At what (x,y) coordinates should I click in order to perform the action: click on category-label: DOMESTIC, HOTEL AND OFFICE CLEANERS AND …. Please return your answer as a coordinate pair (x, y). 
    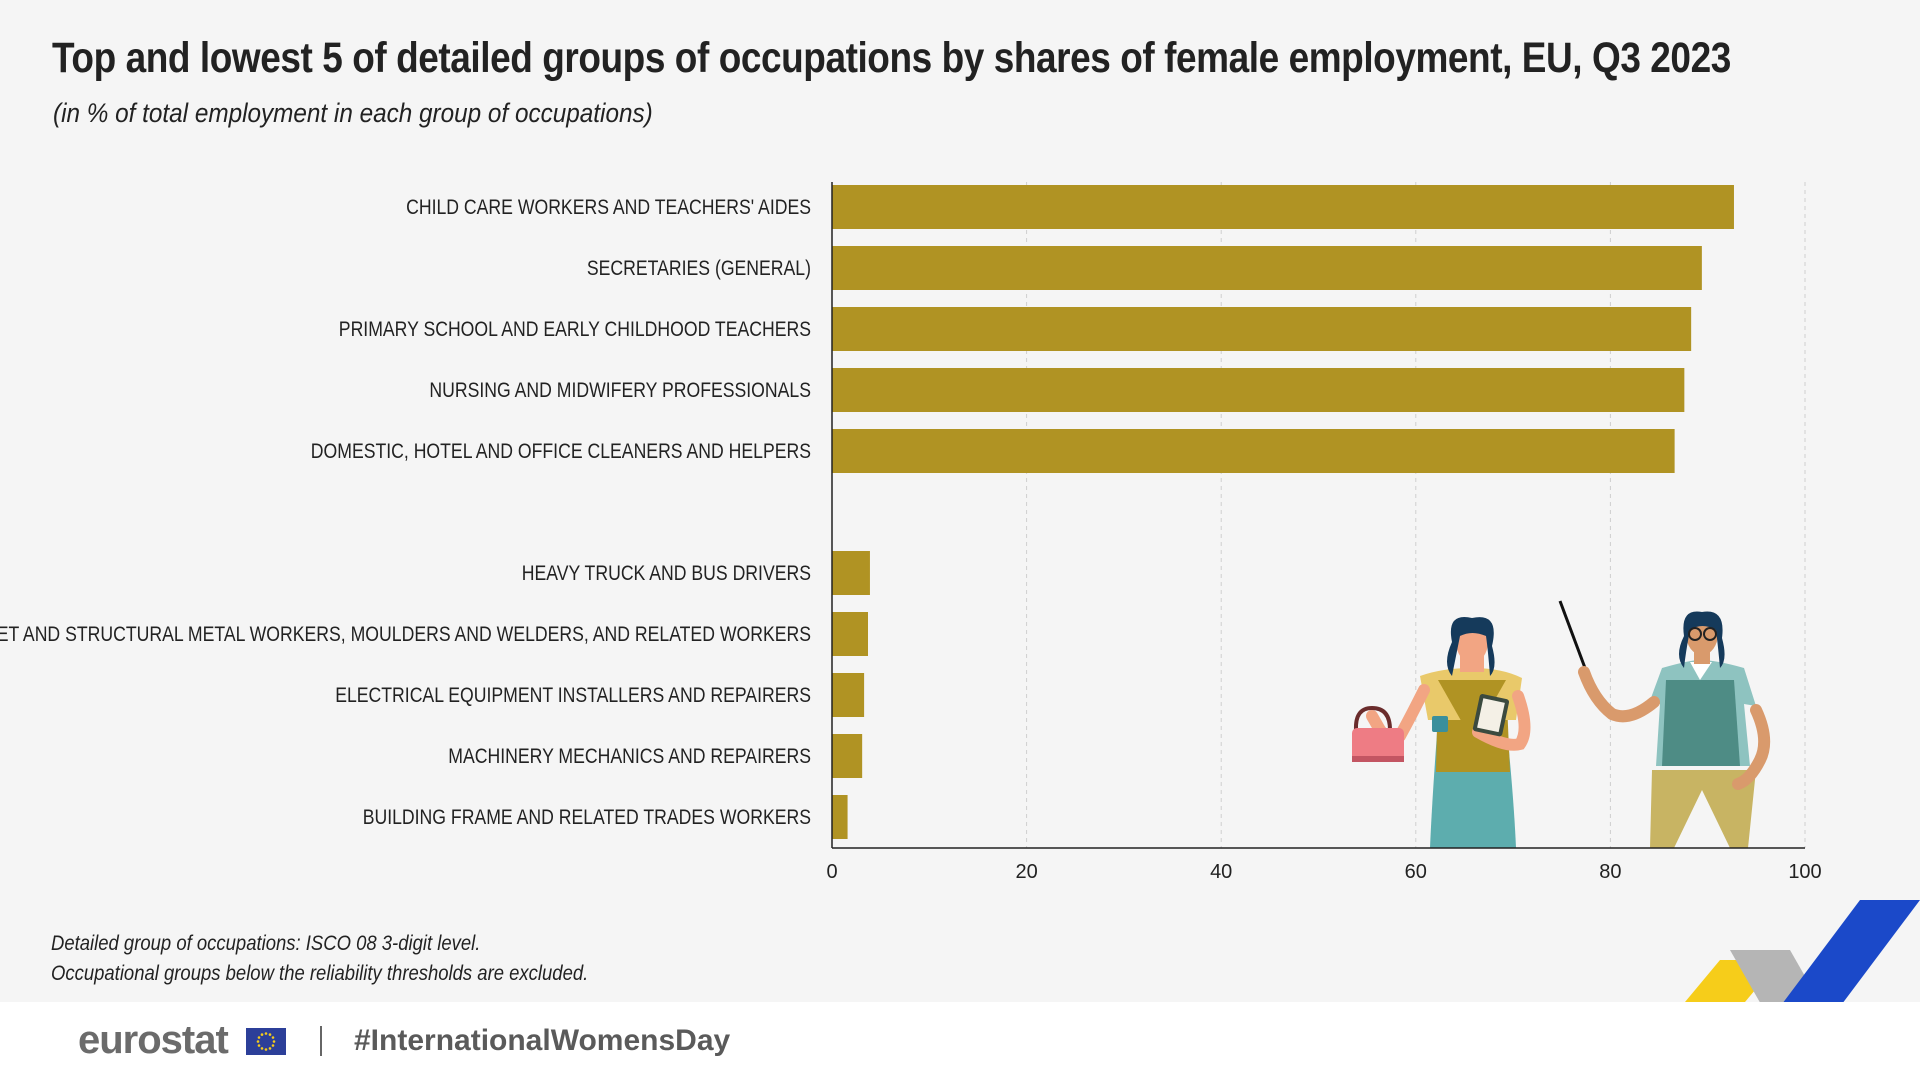
    Looking at the image, I should click on (561, 451).